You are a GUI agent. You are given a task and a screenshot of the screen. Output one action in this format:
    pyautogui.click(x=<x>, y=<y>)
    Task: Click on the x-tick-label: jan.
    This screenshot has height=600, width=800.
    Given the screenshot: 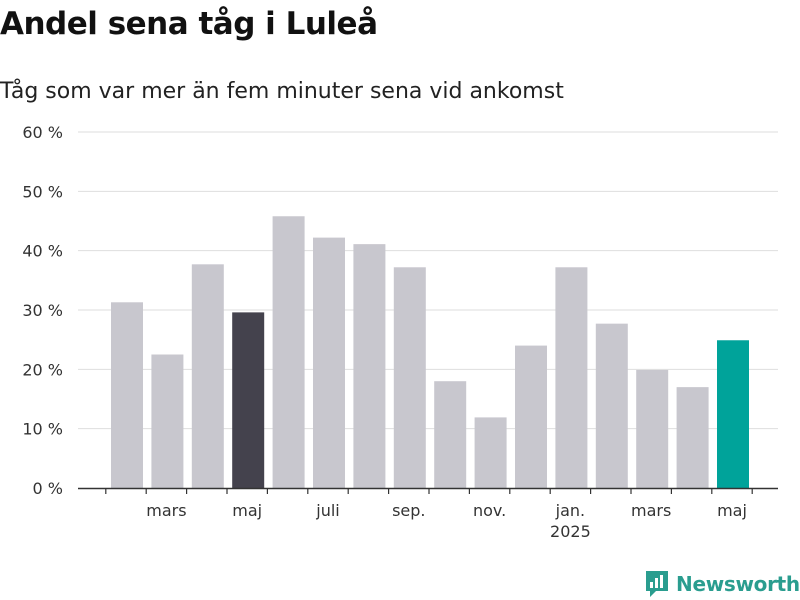 What is the action you would take?
    pyautogui.click(x=570, y=510)
    